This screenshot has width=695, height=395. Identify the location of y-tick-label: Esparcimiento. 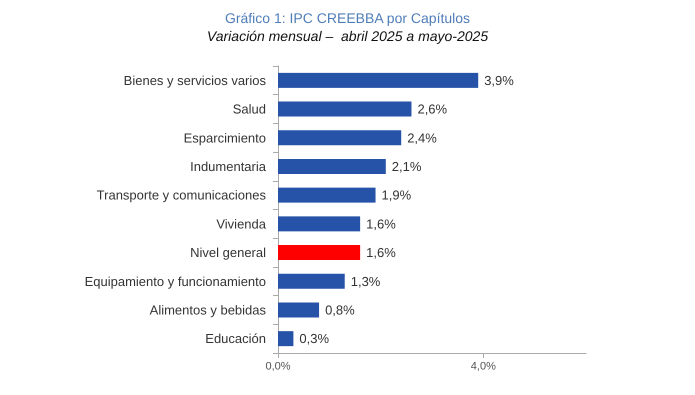
(225, 138).